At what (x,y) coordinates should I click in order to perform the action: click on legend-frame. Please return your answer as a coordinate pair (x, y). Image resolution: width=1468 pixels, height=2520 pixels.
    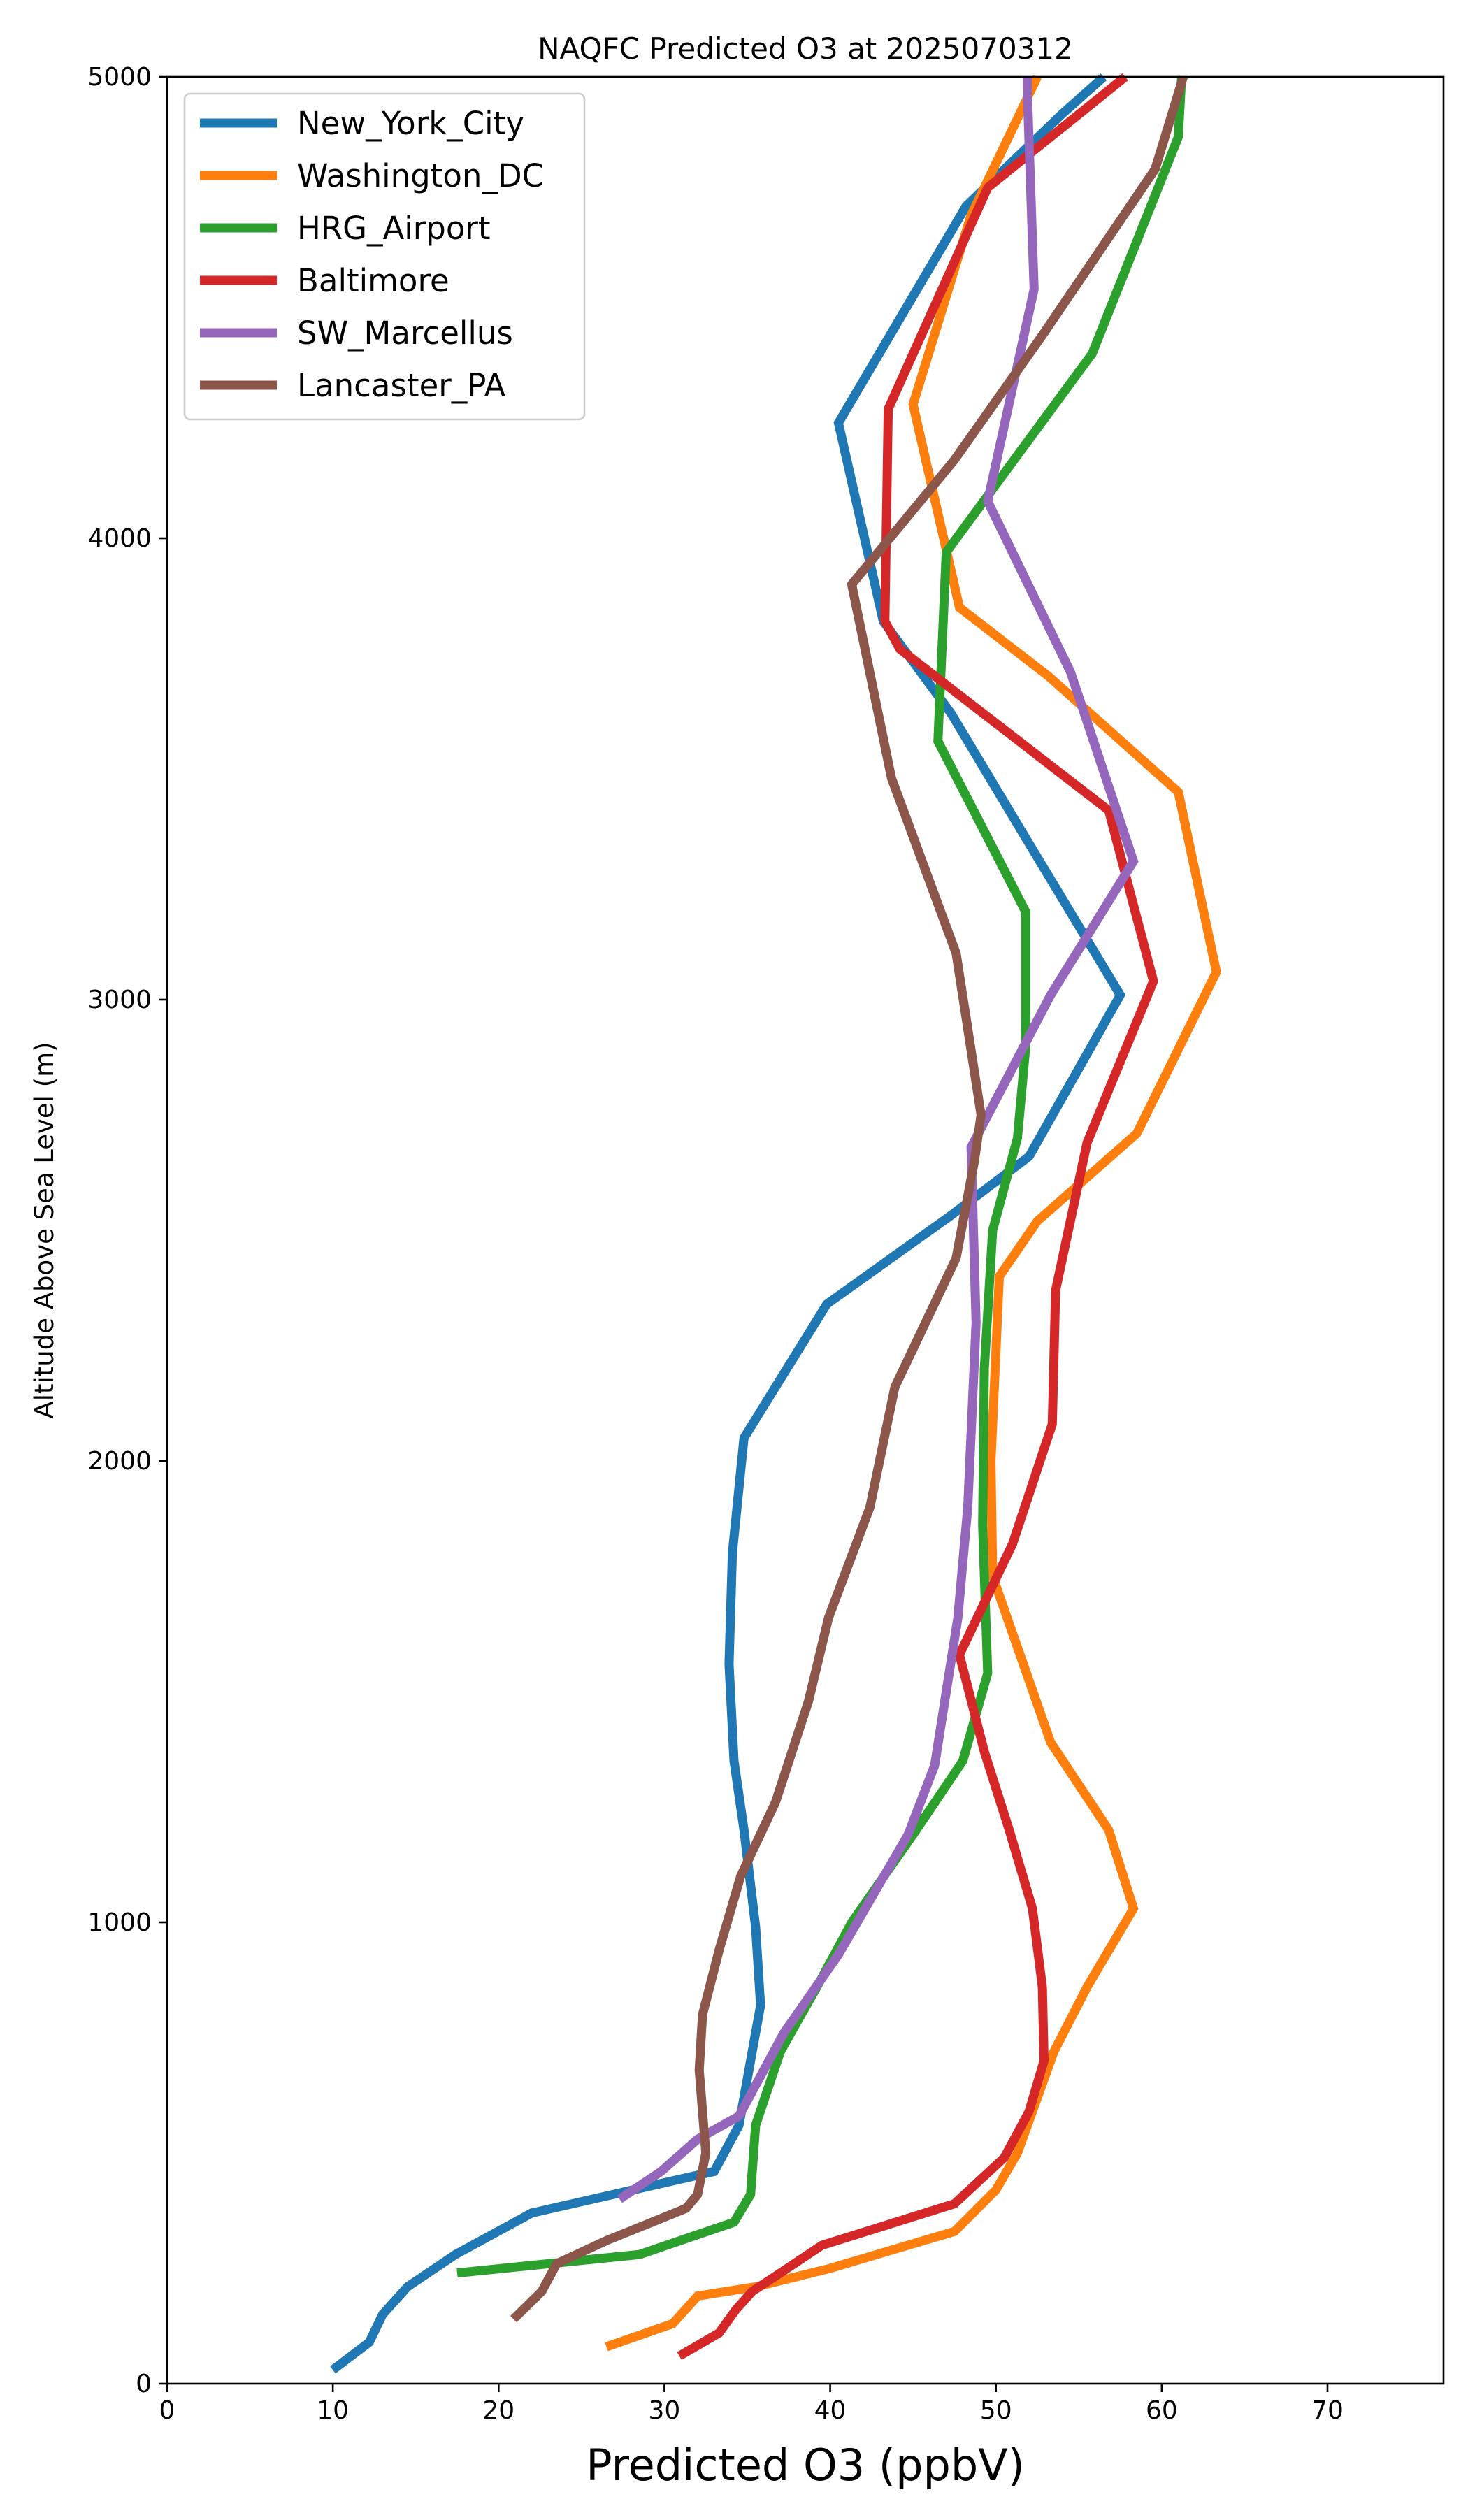
    Looking at the image, I should click on (384, 256).